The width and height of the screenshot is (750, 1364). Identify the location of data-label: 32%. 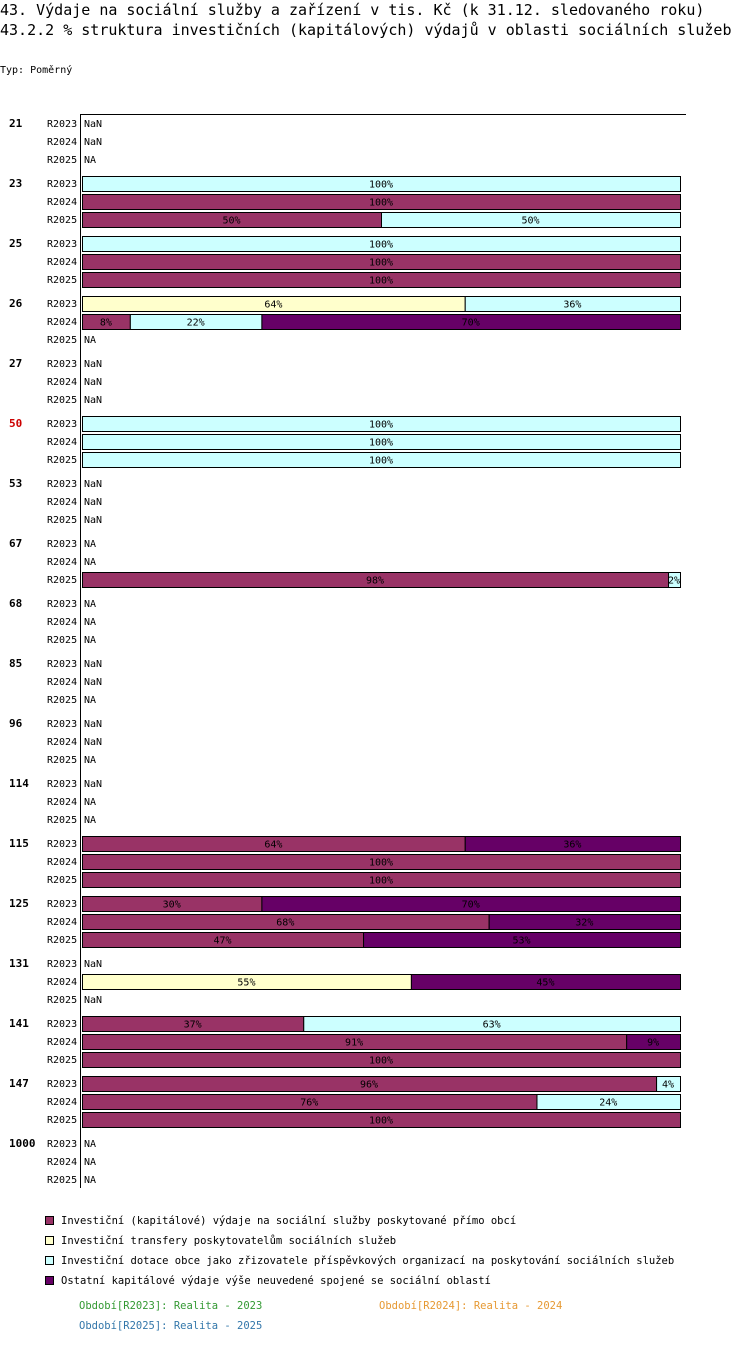
(584, 923).